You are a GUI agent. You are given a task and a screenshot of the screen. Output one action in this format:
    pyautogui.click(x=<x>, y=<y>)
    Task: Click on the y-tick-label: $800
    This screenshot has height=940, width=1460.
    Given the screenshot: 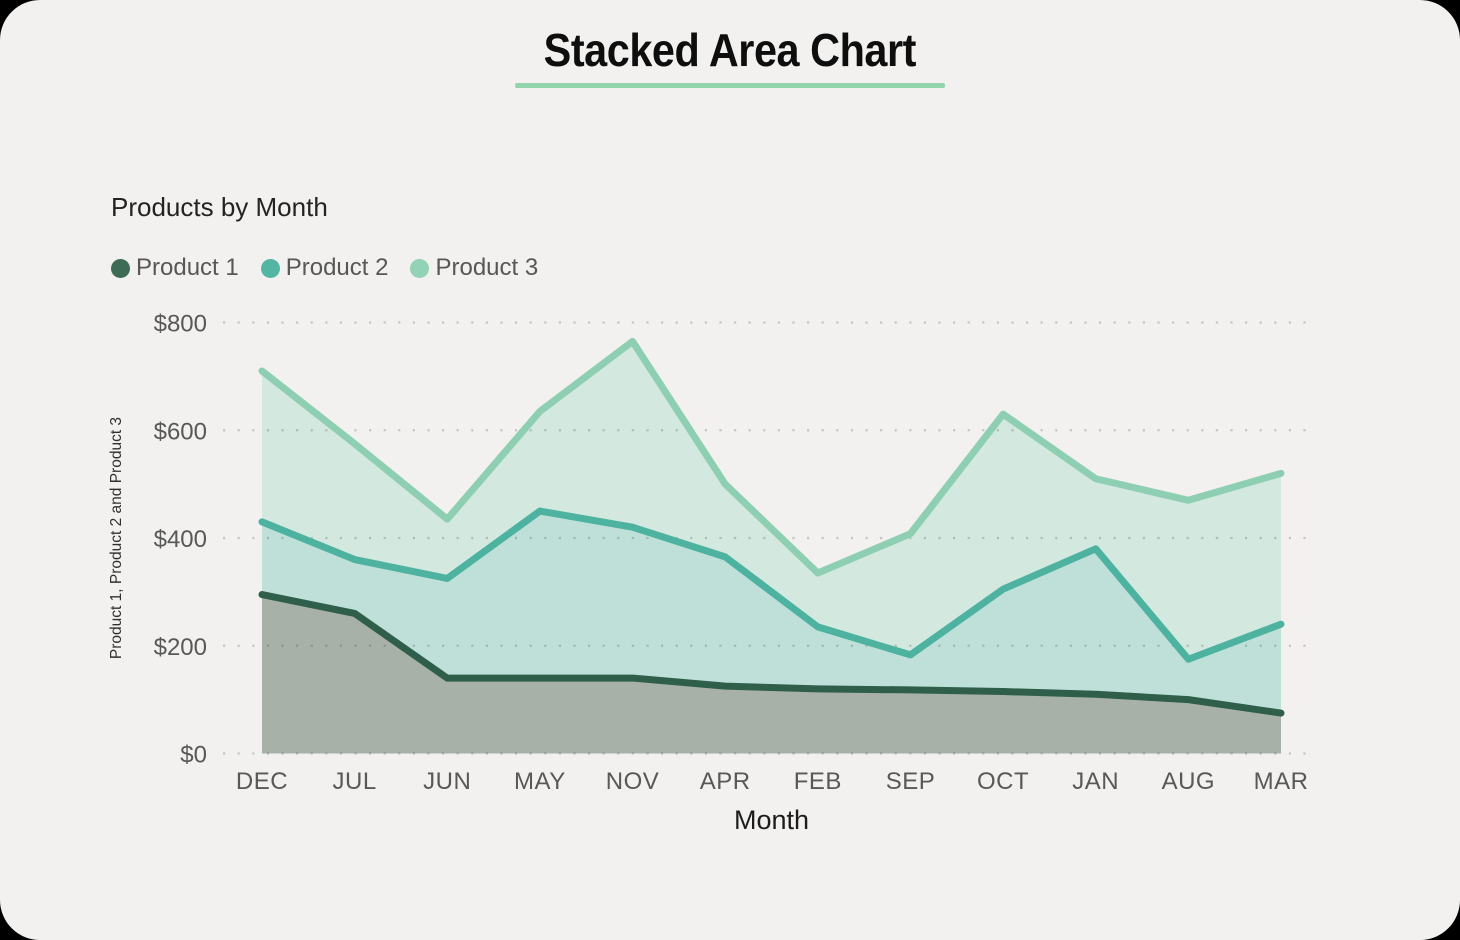 What is the action you would take?
    pyautogui.click(x=180, y=324)
    